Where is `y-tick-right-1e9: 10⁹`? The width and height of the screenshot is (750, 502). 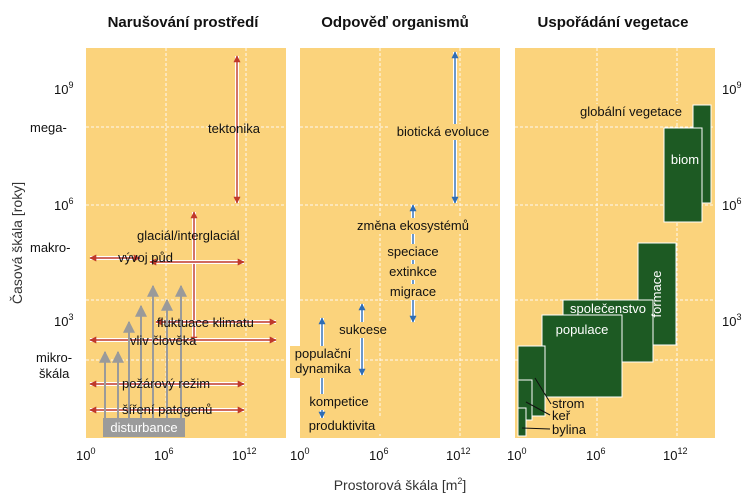 y-tick-right-1e9: 10⁹ is located at coordinates (731, 88).